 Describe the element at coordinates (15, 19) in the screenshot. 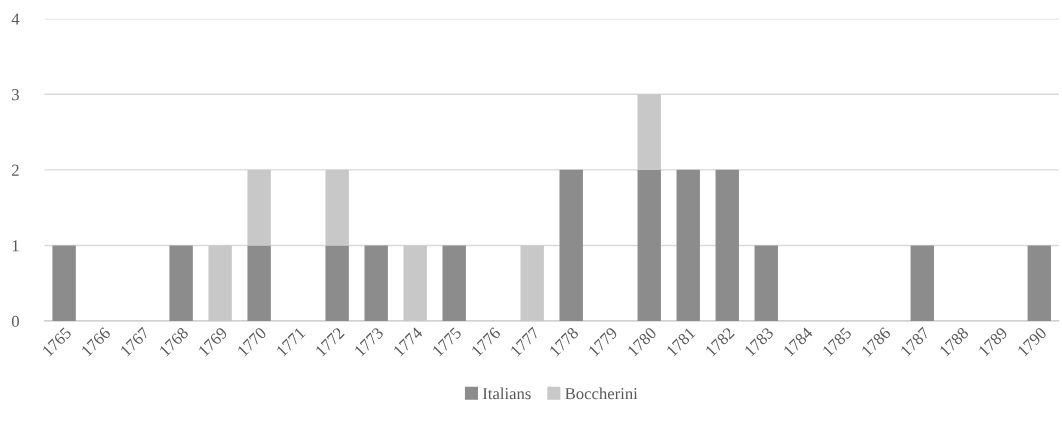

I see `y-tick-label: 4` at that location.